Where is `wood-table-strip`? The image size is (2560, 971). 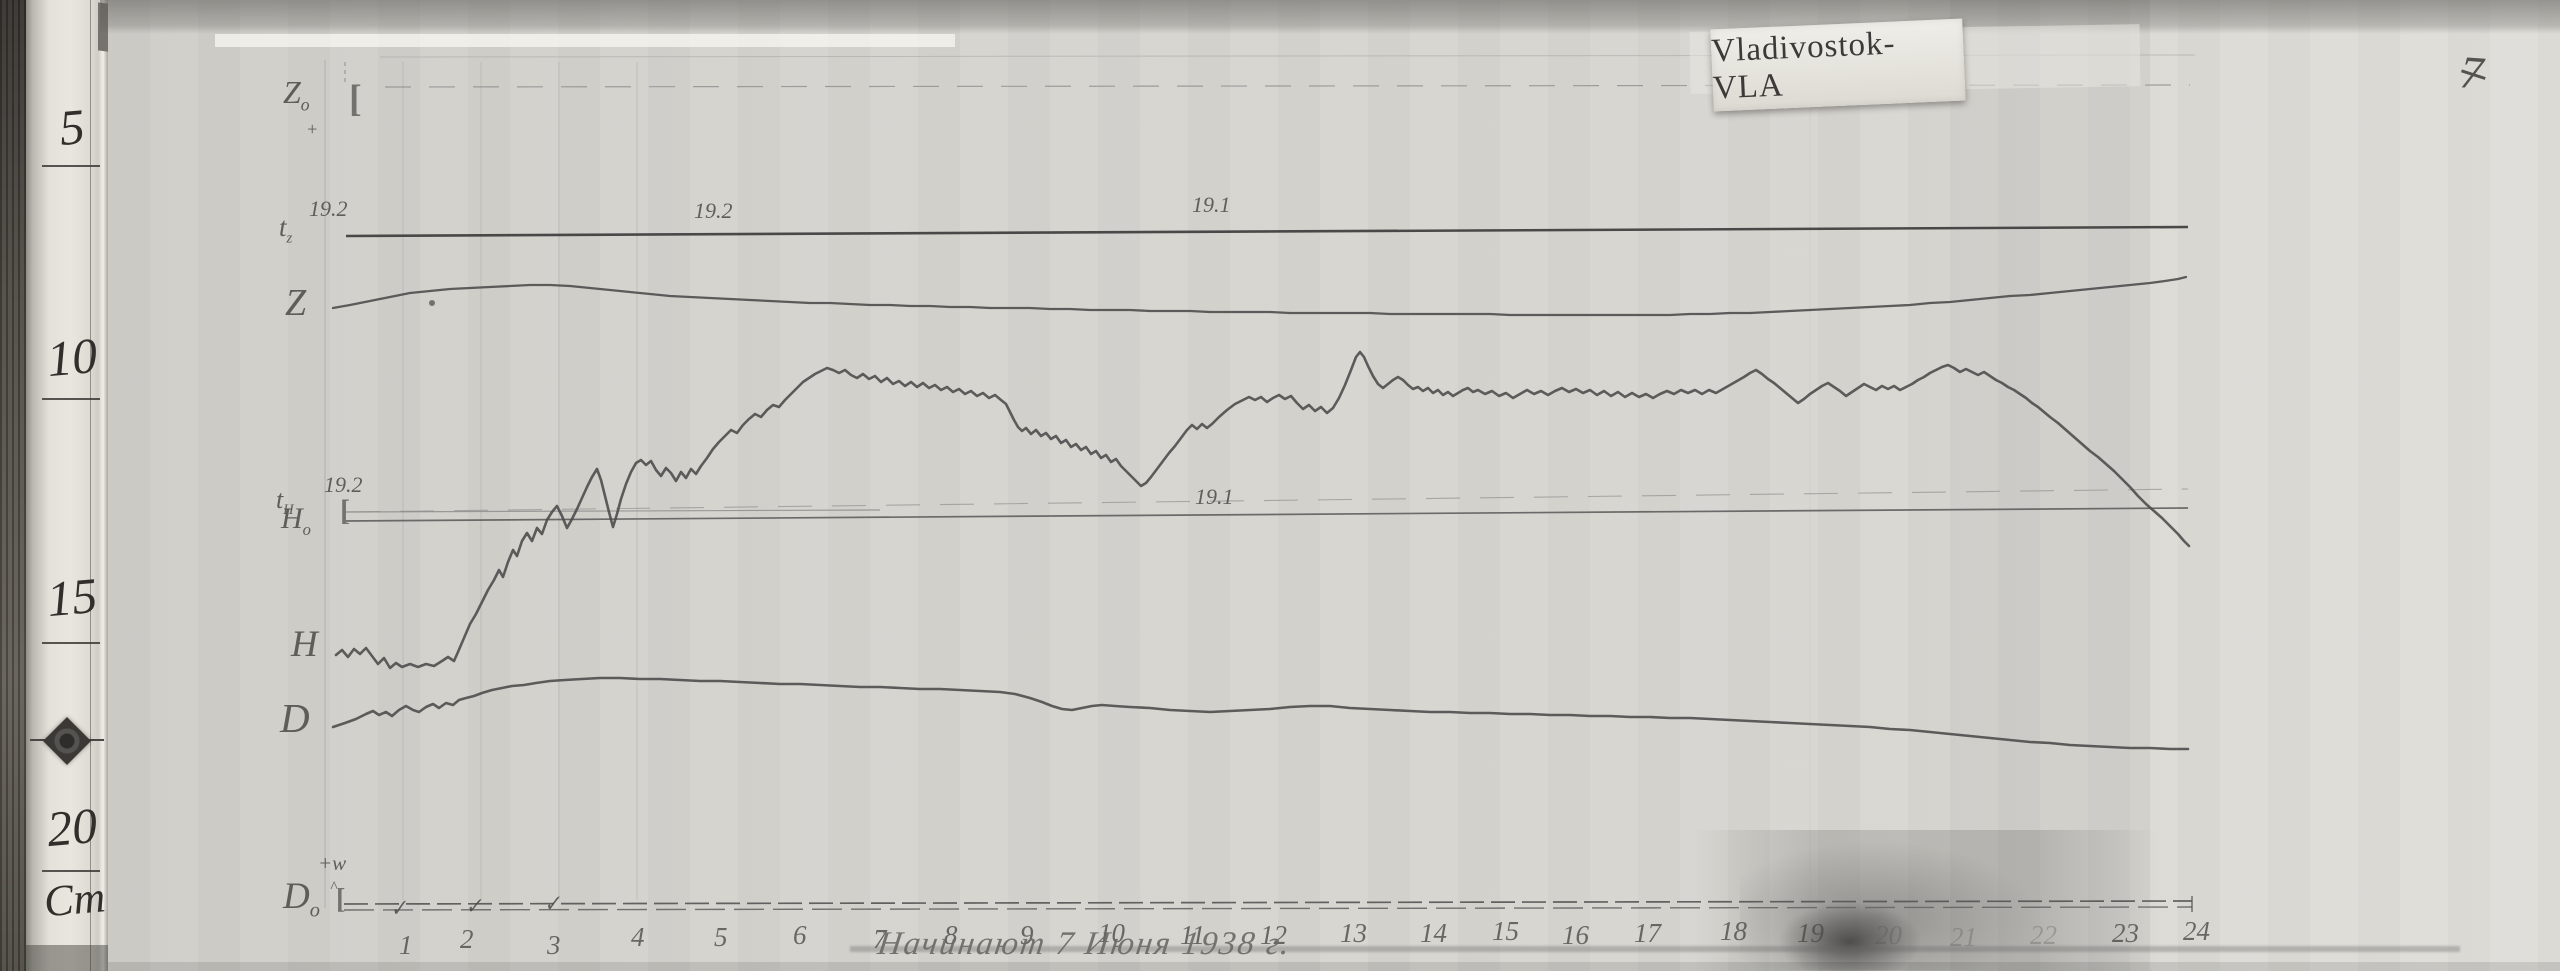
wood-table-strip is located at coordinates (13, 485).